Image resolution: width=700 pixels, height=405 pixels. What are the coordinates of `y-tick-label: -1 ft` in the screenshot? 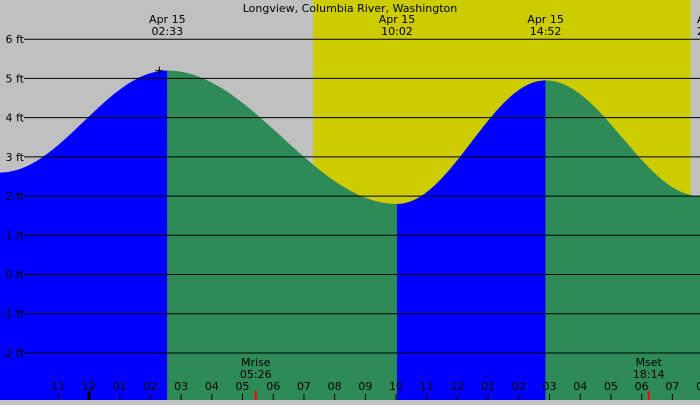 It's located at (13, 314).